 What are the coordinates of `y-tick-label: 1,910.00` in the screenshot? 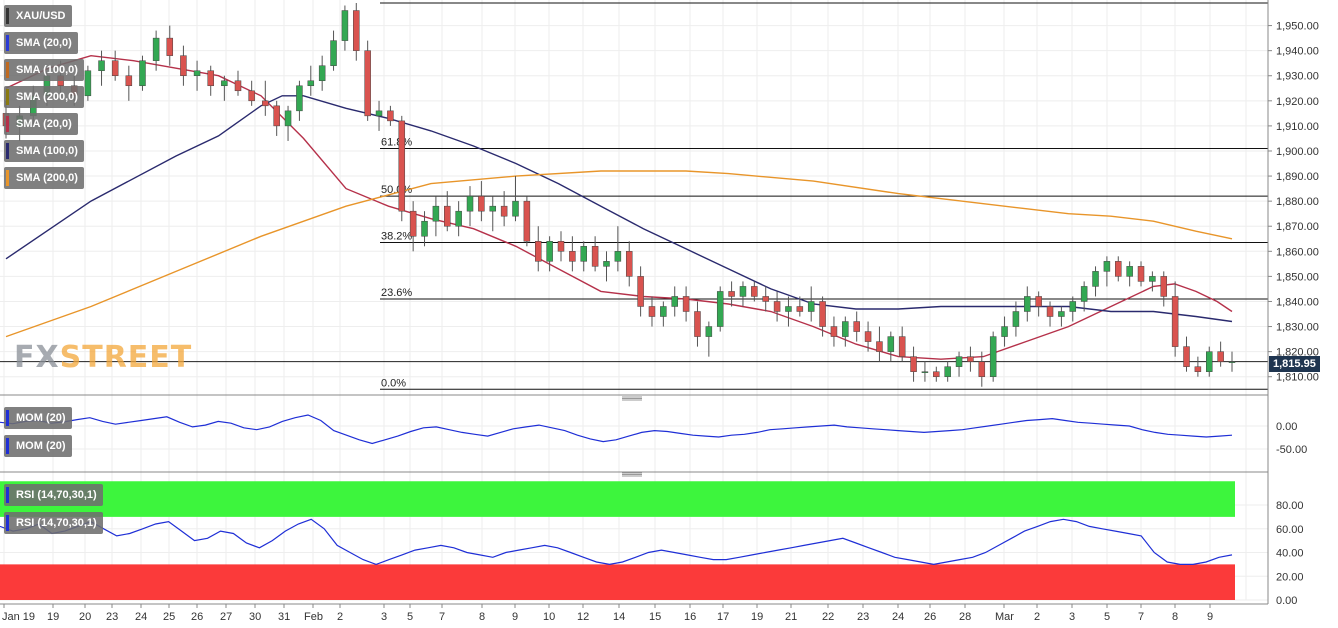 It's located at (1297, 127).